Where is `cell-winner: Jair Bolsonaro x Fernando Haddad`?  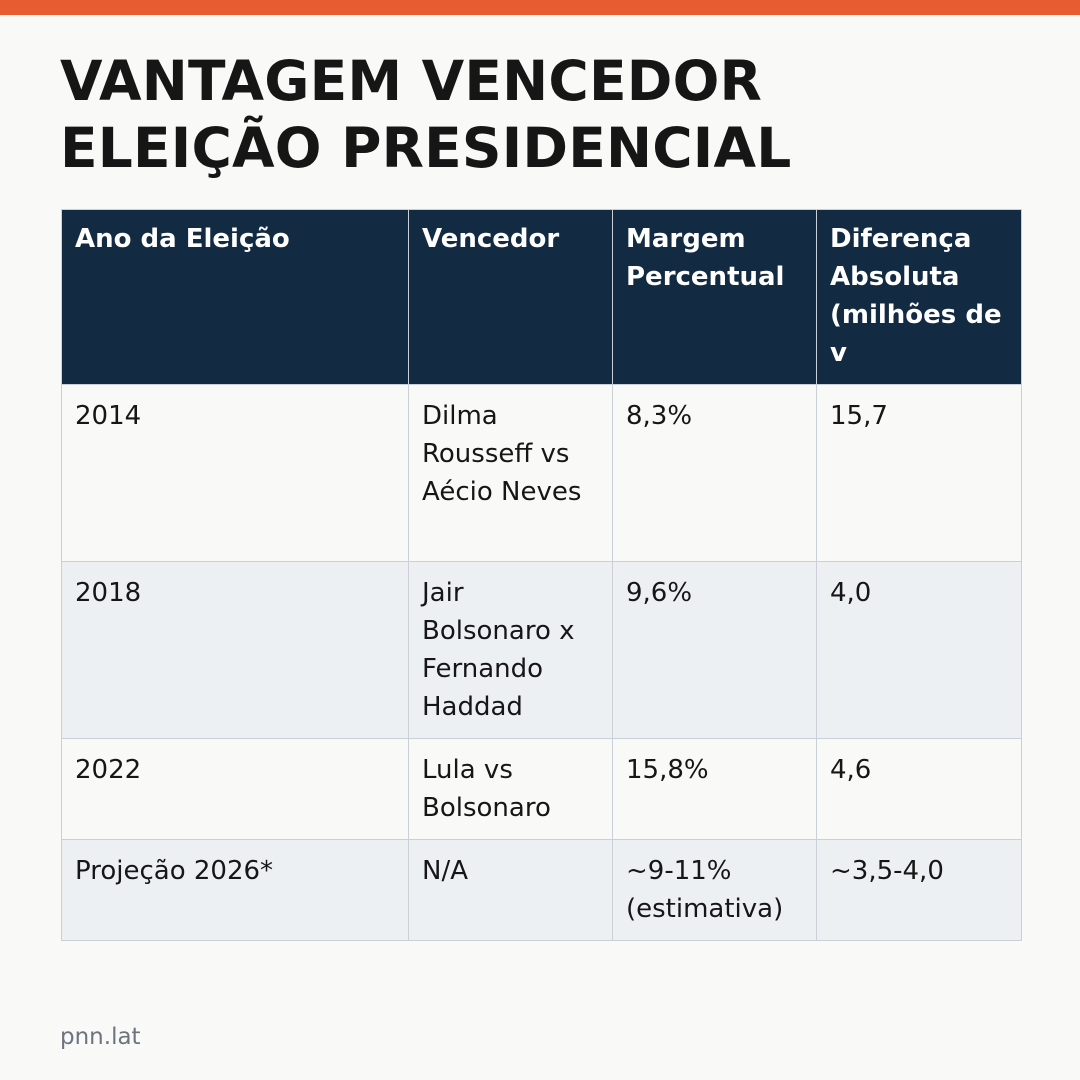 cell-winner: Jair Bolsonaro x Fernando Haddad is located at coordinates (510, 650).